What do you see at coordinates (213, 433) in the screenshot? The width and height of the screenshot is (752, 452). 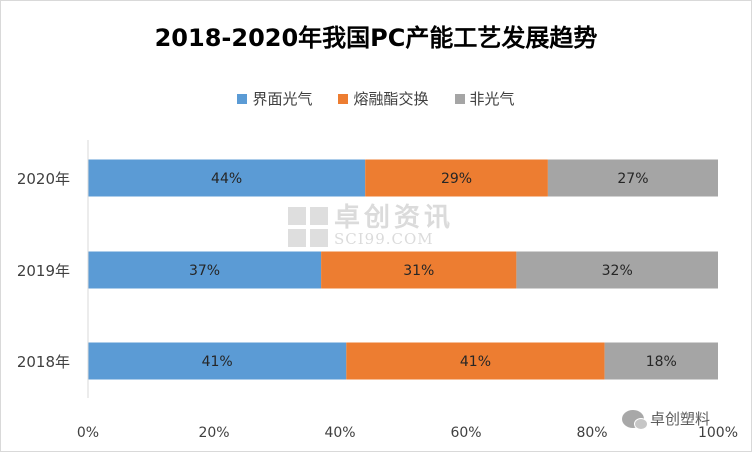 I see `x-tick-label-1: 20%` at bounding box center [213, 433].